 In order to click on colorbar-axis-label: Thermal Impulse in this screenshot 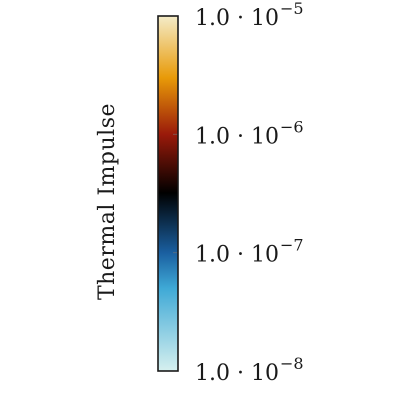, I will do `click(107, 201)`.